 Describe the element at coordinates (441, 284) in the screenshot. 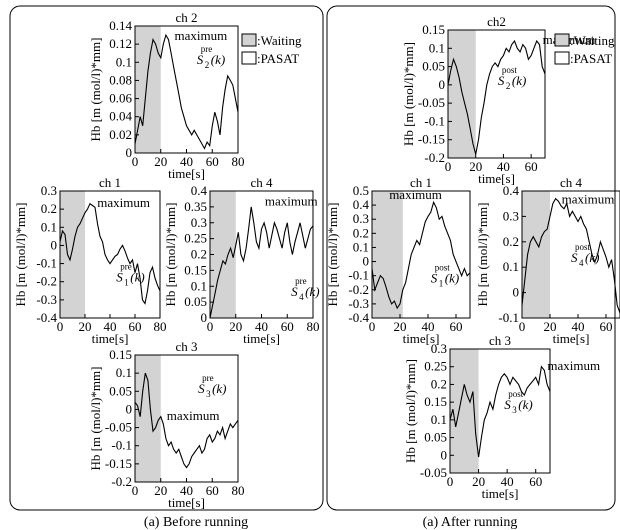

I see `signal-label-subscript: 1` at that location.